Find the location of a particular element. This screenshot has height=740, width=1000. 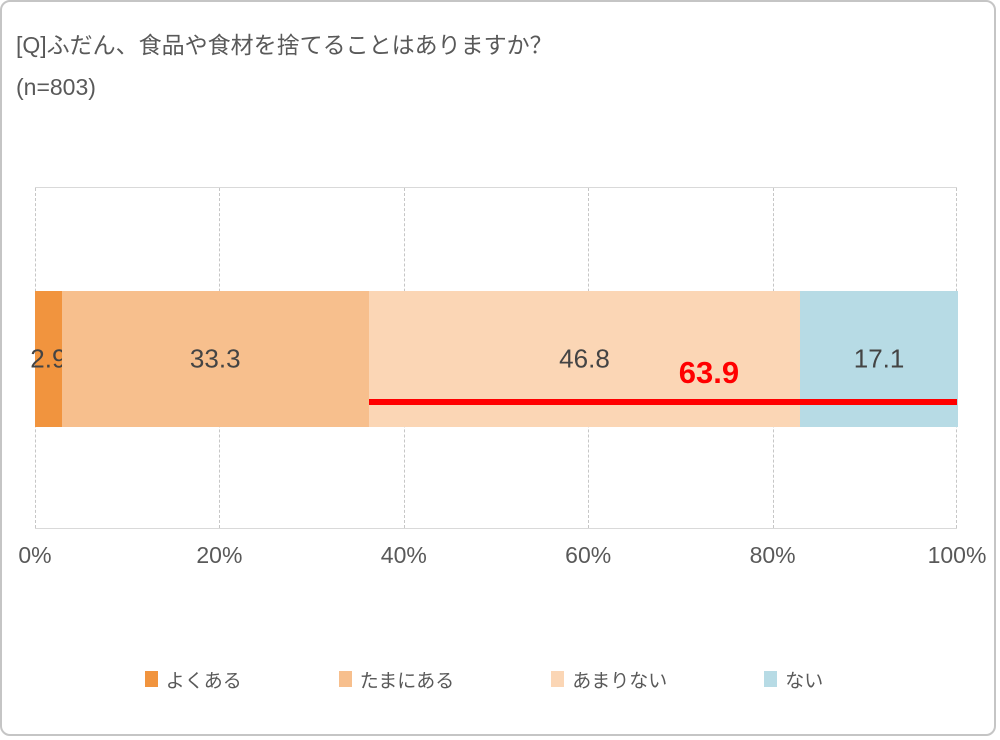

legend-item-2: たまにある is located at coordinates (396, 679).